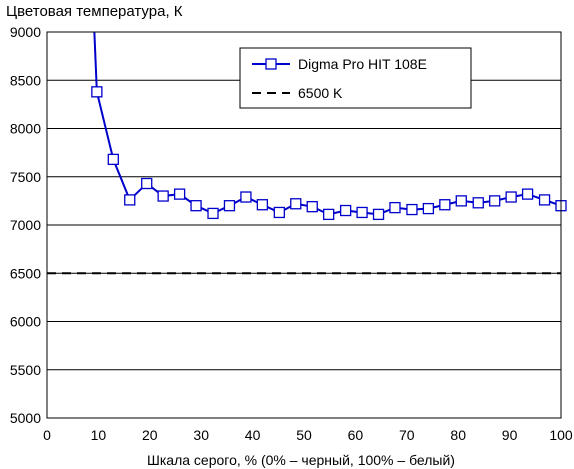 This screenshot has width=574, height=469. What do you see at coordinates (150, 435) in the screenshot?
I see `x-tick-label: 20` at bounding box center [150, 435].